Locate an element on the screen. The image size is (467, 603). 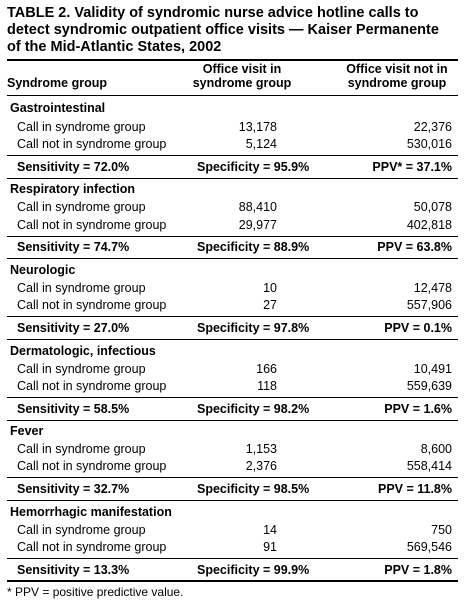
cell-office-visit-in: 5,124 is located at coordinates (261, 144).